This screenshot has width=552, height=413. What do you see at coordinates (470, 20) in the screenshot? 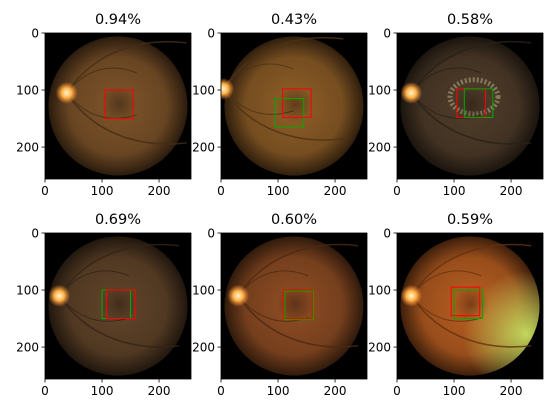
I see `subplot-title: 0.58%` at bounding box center [470, 20].